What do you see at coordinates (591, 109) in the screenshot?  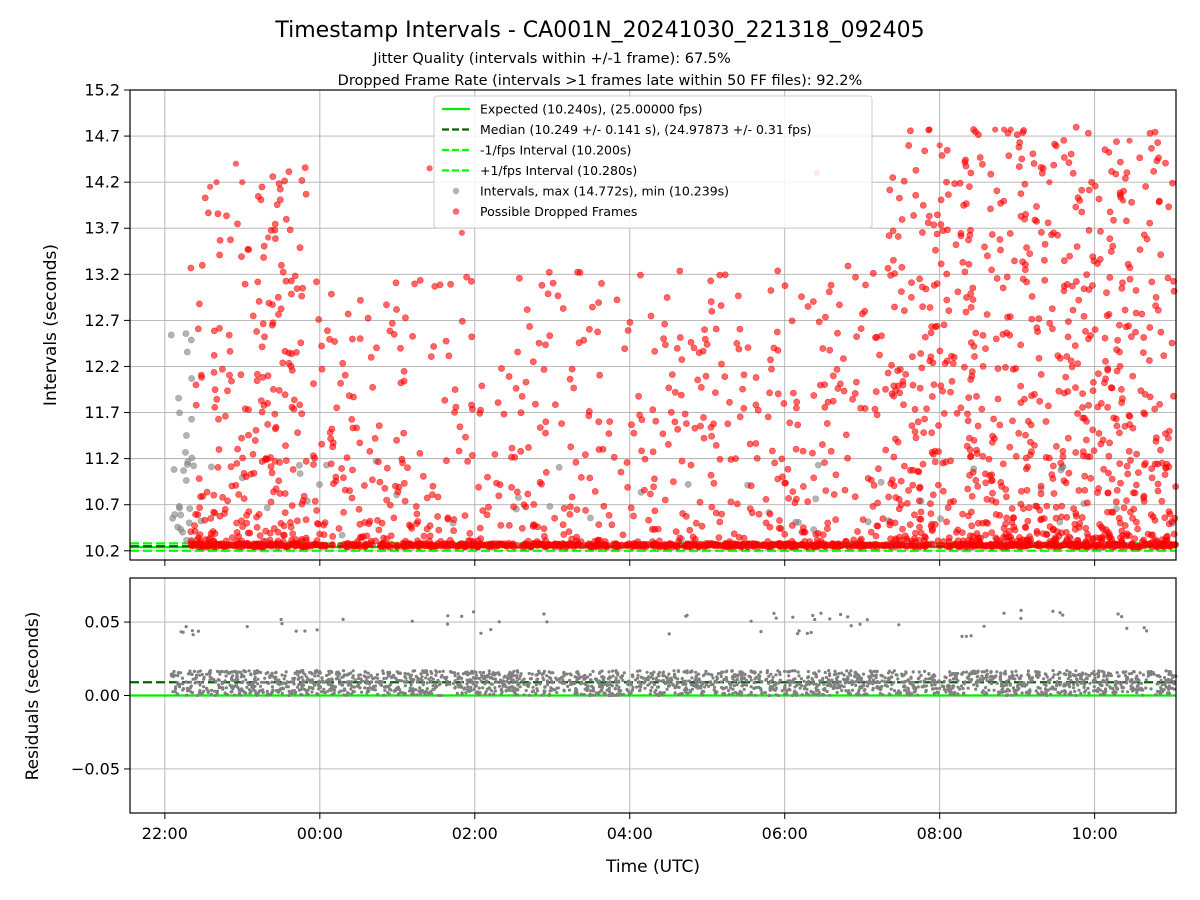 I see `legend-entry-label: Expected (10.240s), (25.00000 fps)` at bounding box center [591, 109].